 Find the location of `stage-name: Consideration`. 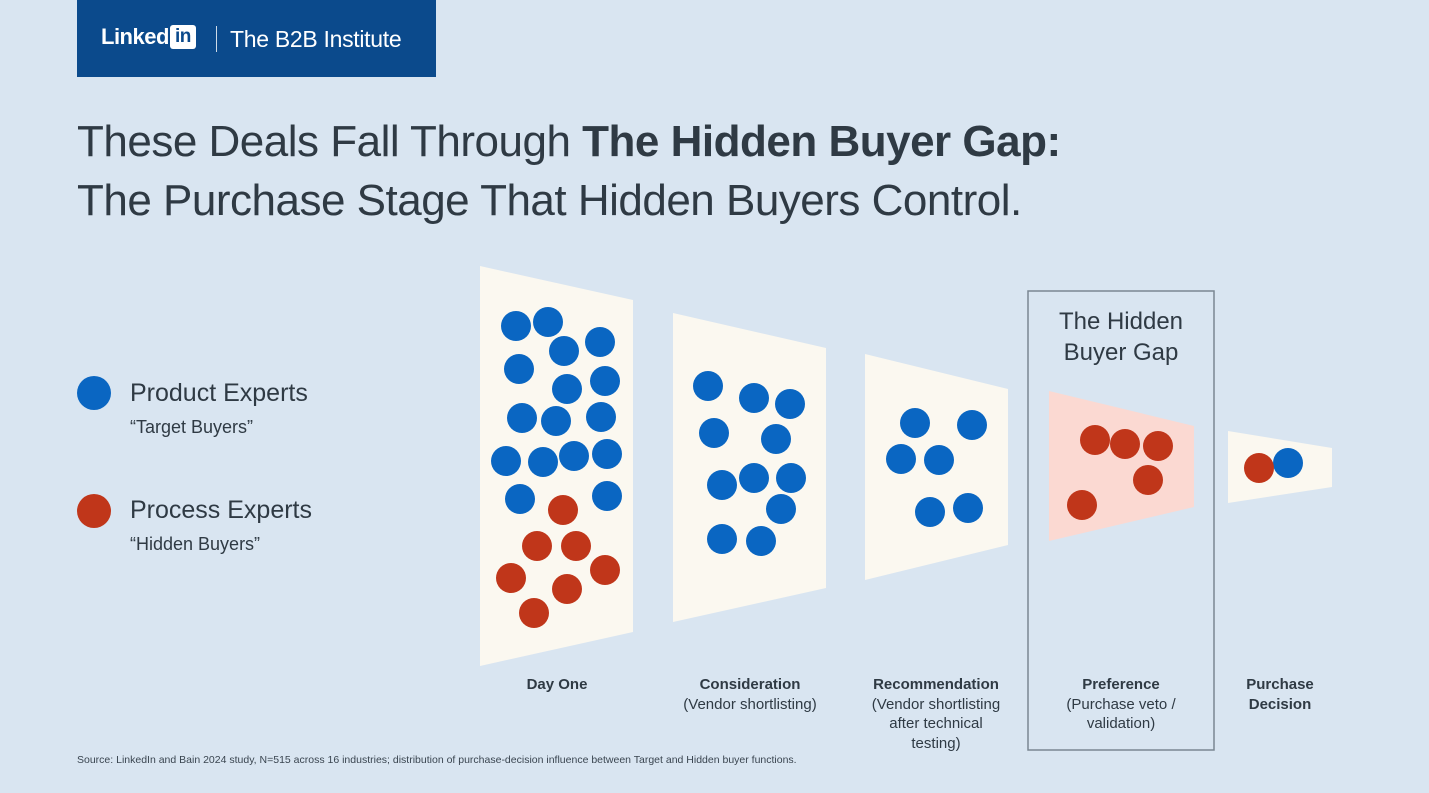

stage-name: Consideration is located at coordinates (750, 684).